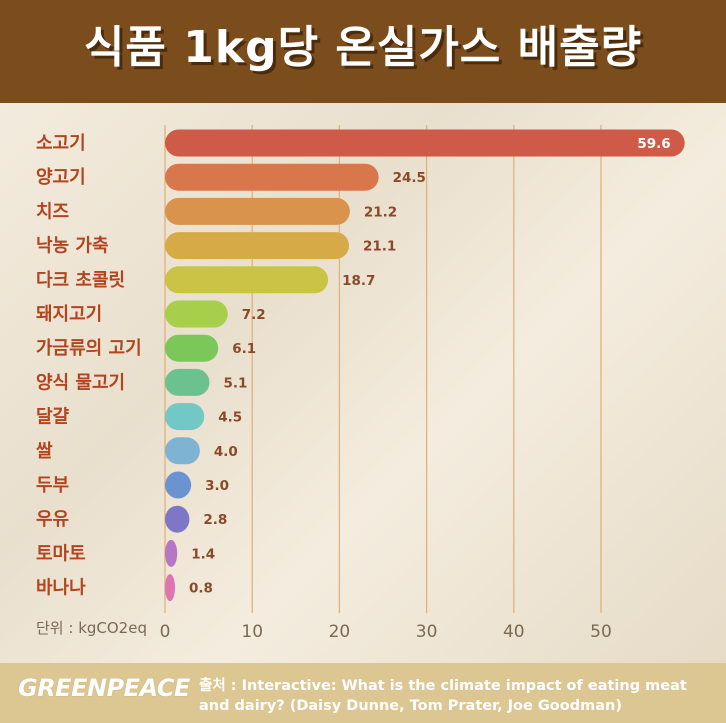 Image resolution: width=726 pixels, height=723 pixels. I want to click on value-label: 6.1, so click(244, 349).